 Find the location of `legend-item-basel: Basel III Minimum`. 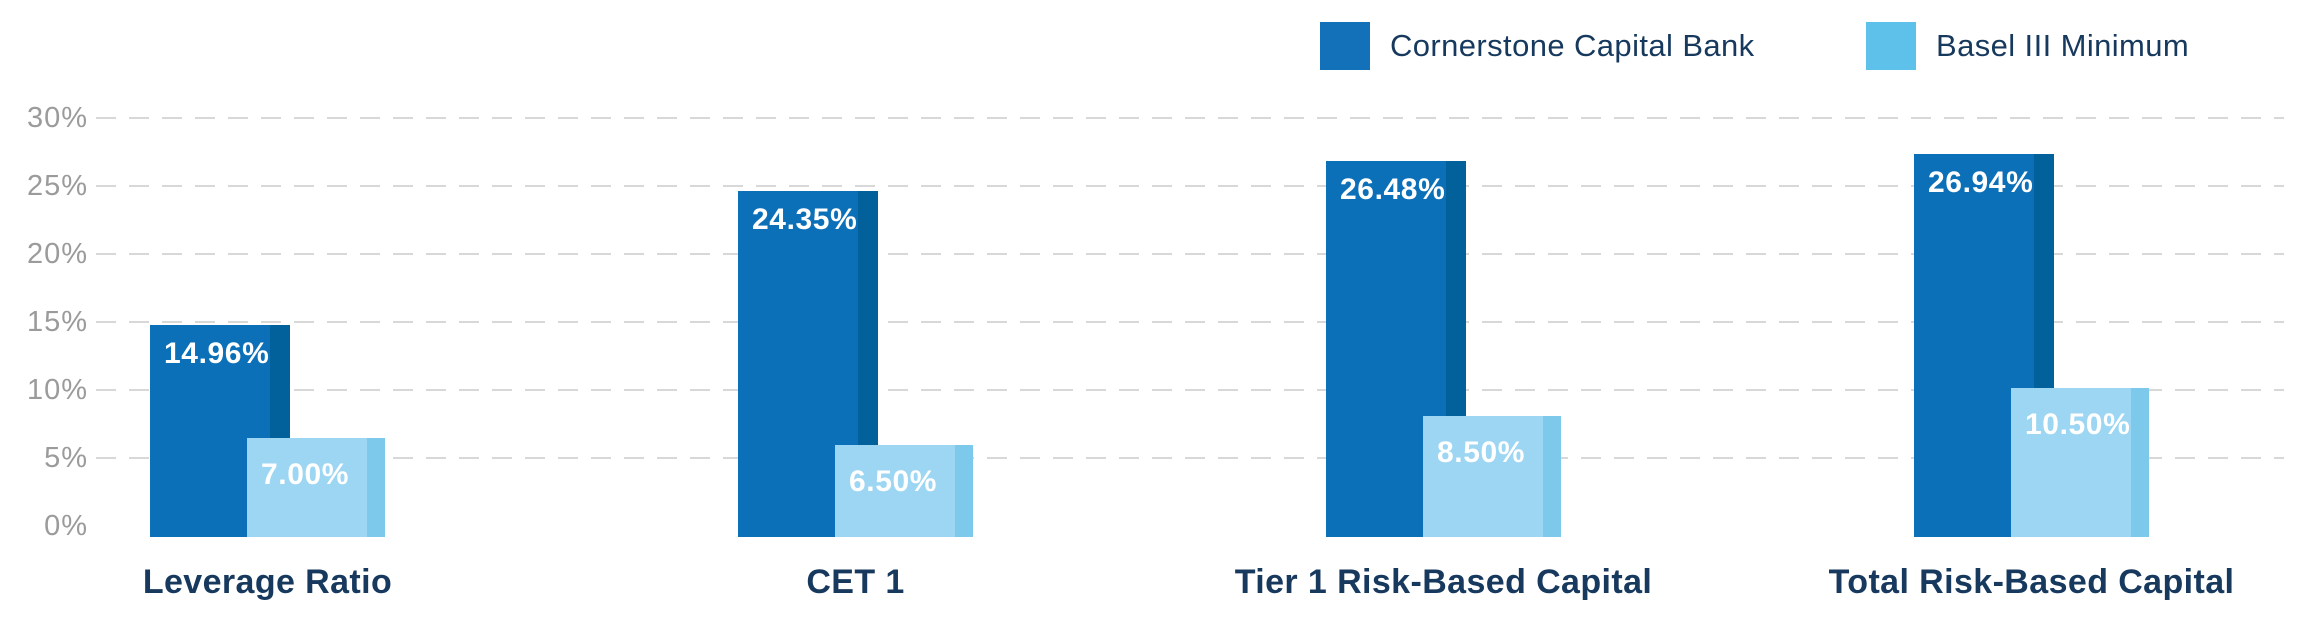

legend-item-basel: Basel III Minimum is located at coordinates (2027, 46).